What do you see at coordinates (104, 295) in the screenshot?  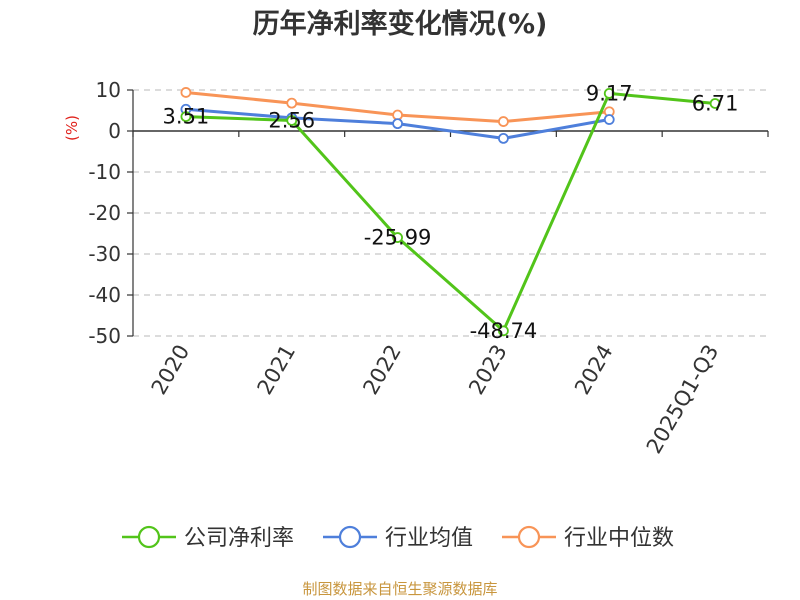 I see `y-tick-label: -40` at bounding box center [104, 295].